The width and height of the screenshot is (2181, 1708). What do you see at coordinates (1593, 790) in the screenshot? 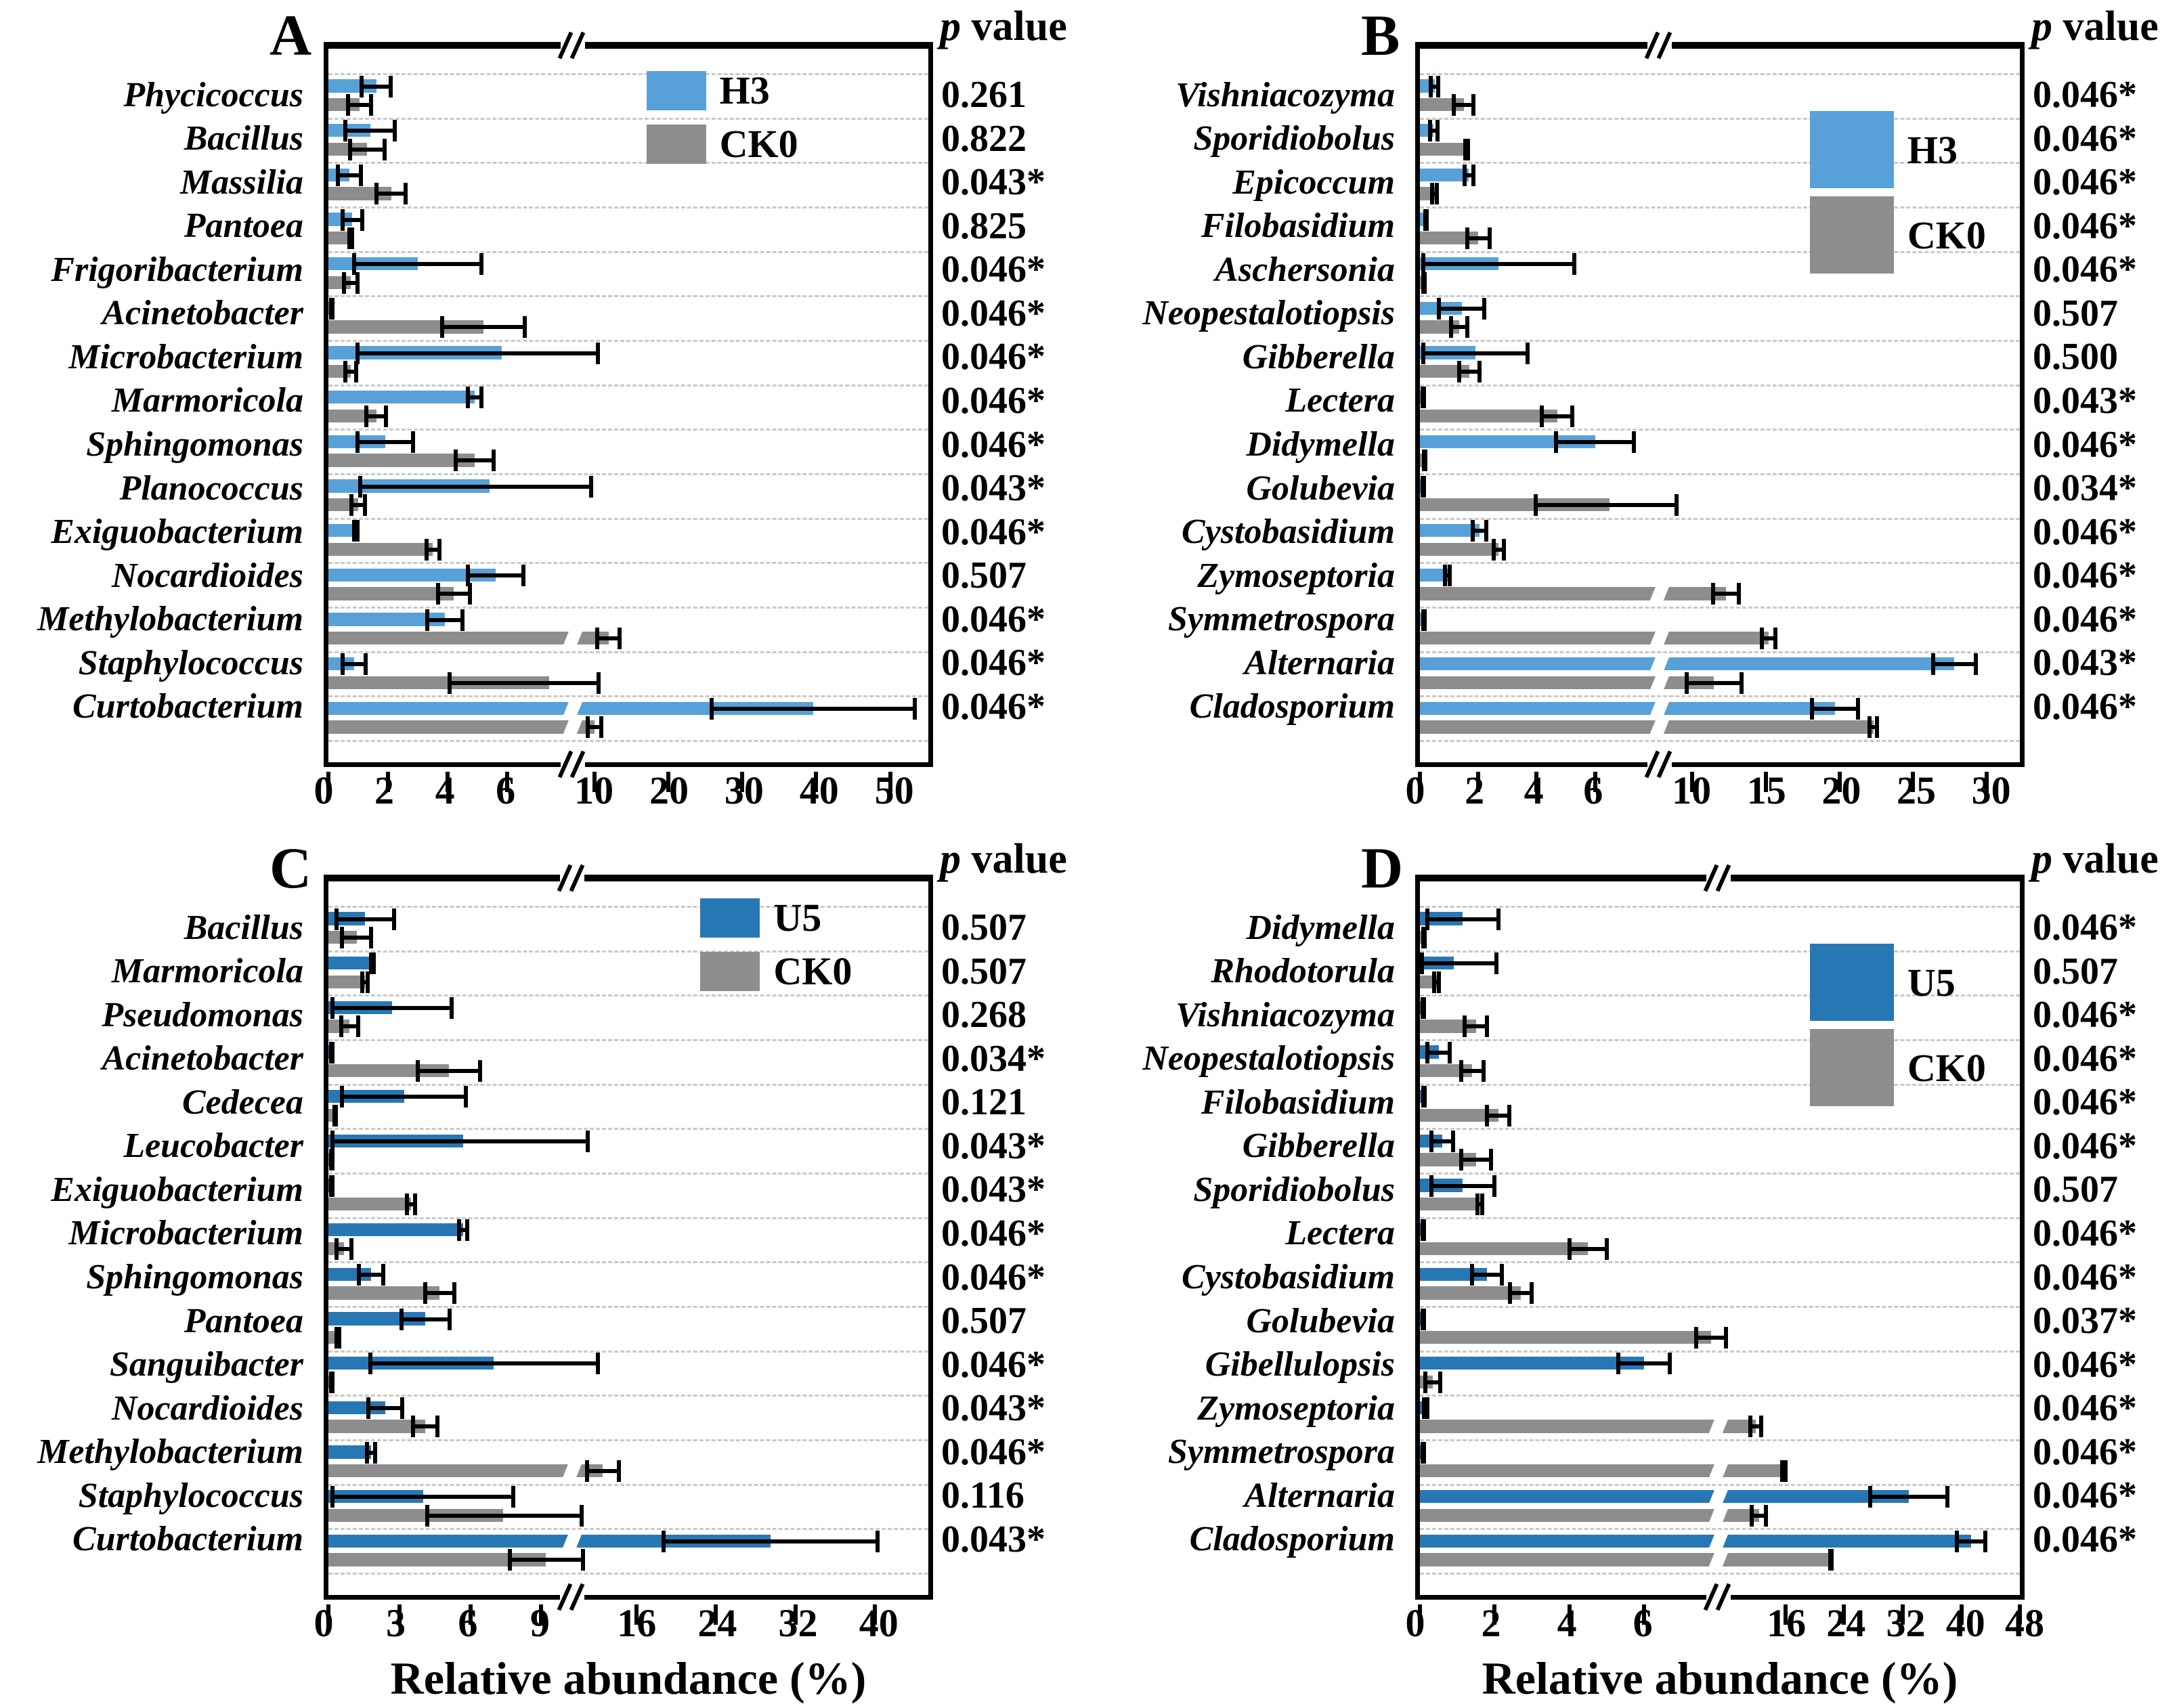
I see `x-tick-label: 6` at bounding box center [1593, 790].